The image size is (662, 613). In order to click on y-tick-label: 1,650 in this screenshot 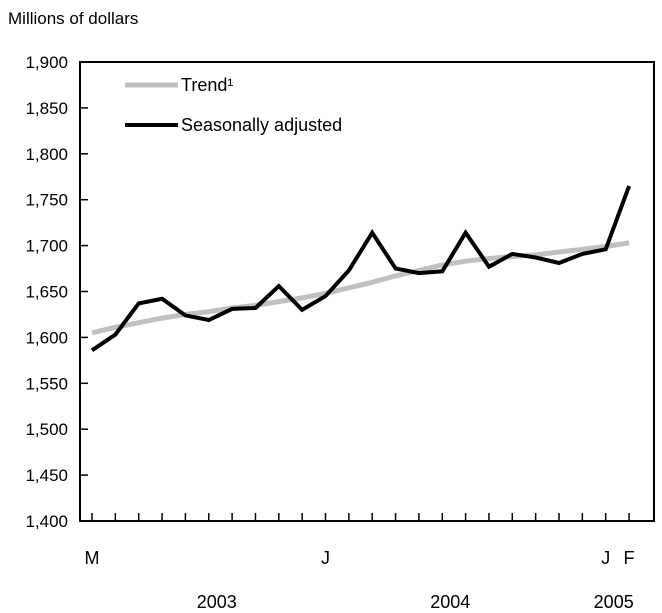, I will do `click(46, 292)`.